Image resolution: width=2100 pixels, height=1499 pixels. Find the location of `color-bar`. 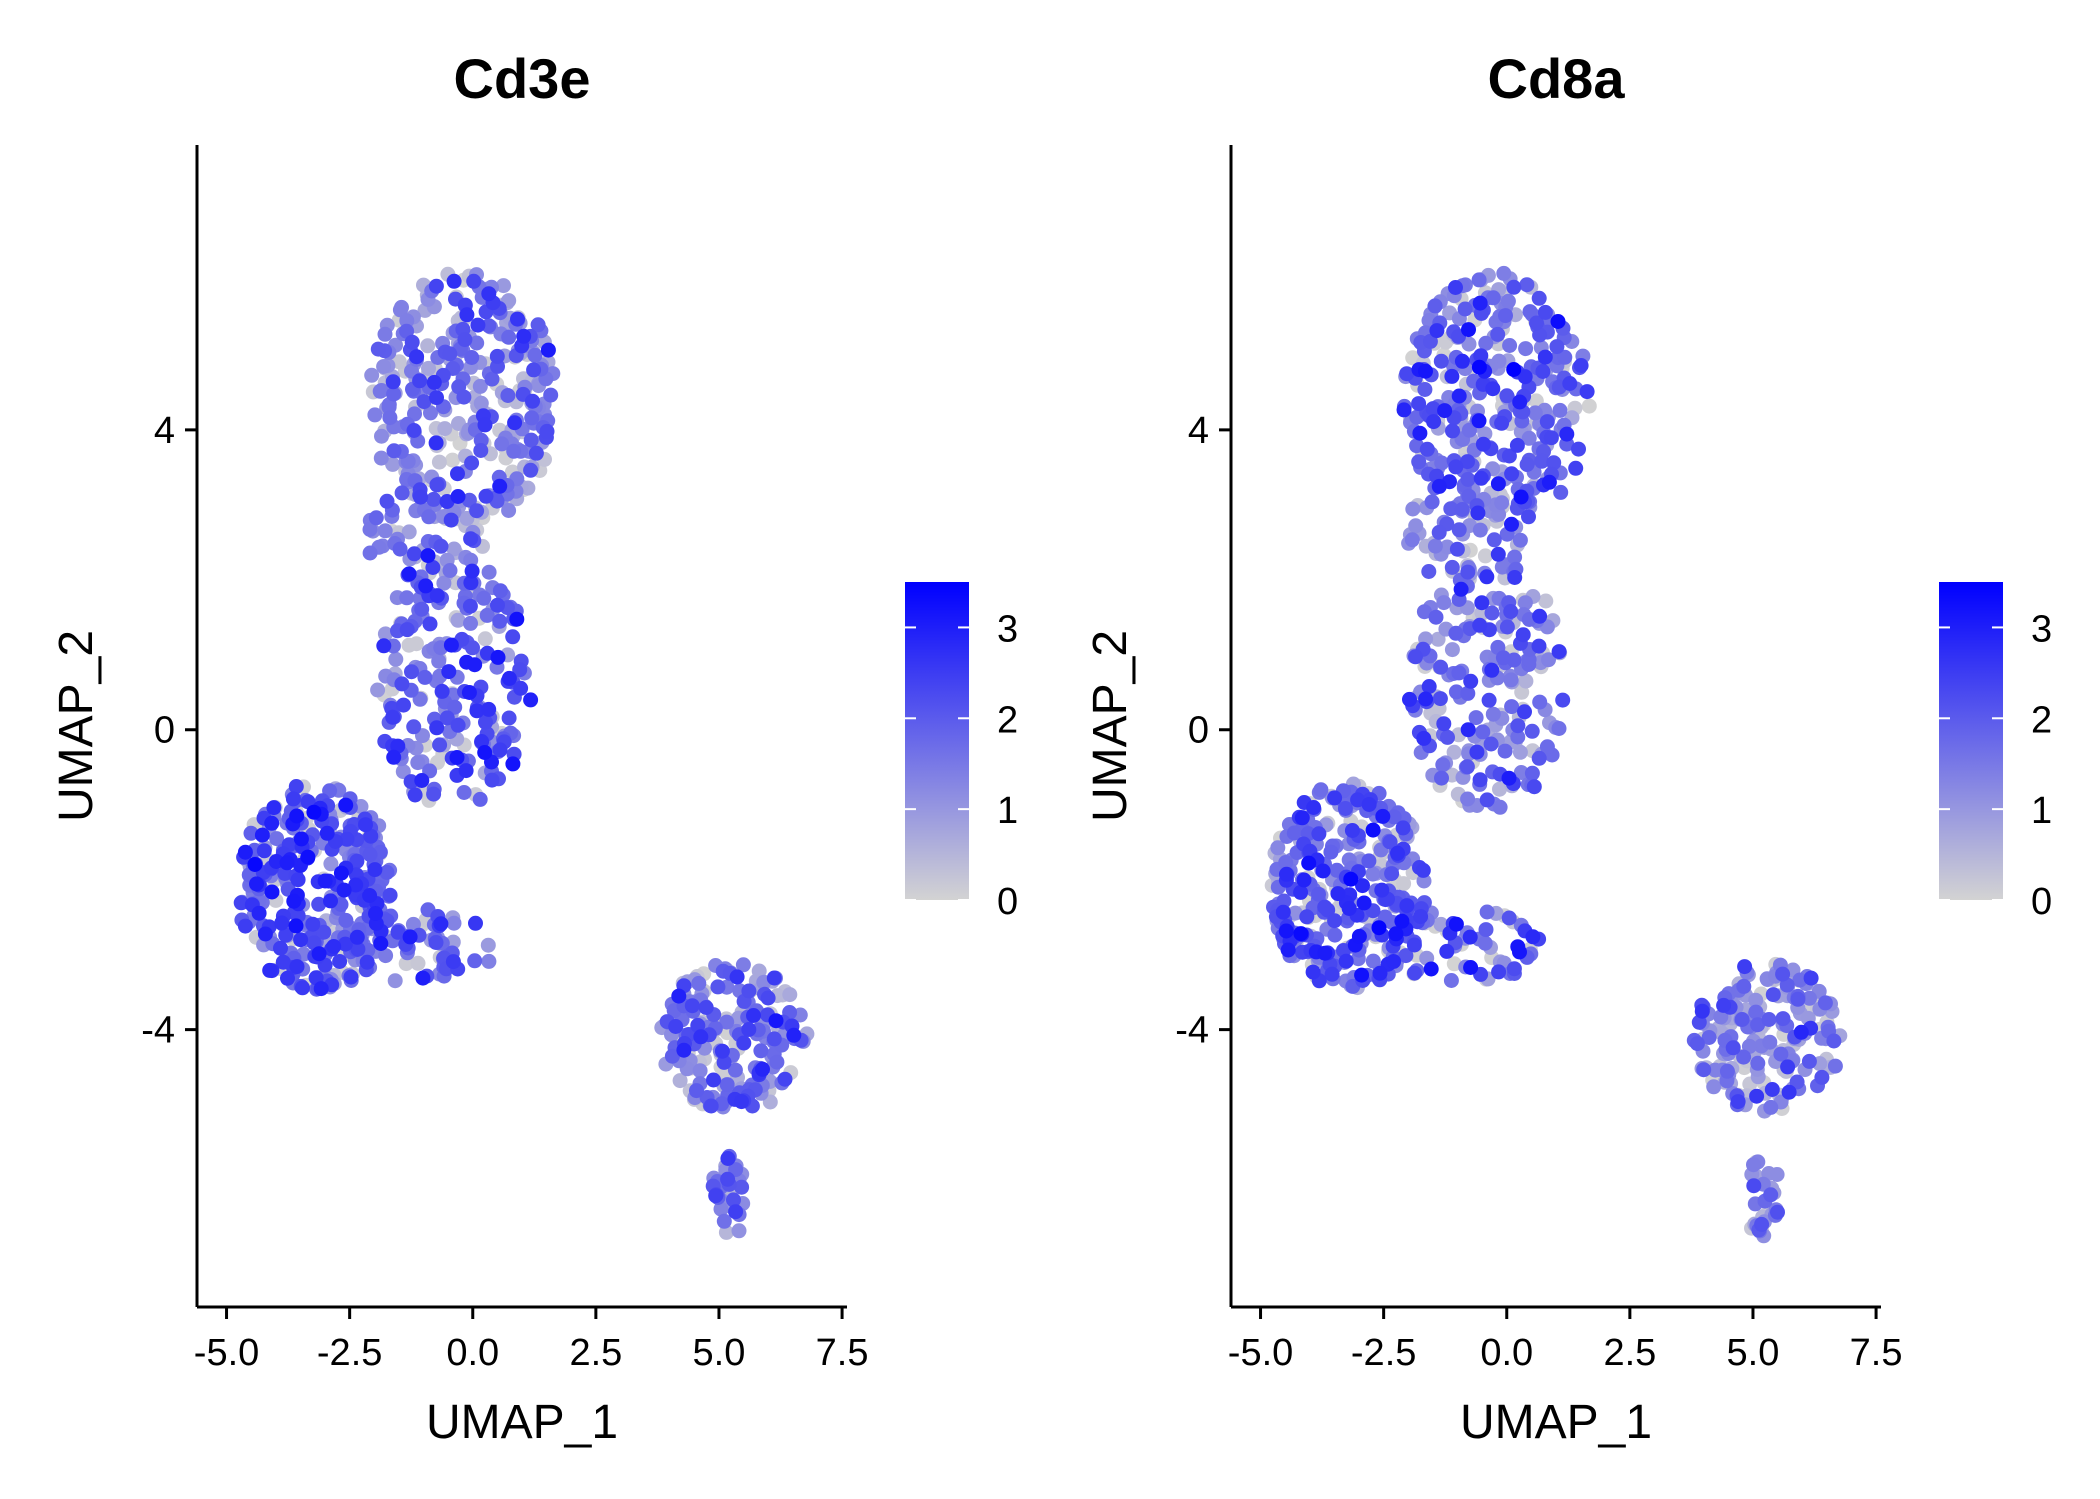

color-bar is located at coordinates (1971, 741).